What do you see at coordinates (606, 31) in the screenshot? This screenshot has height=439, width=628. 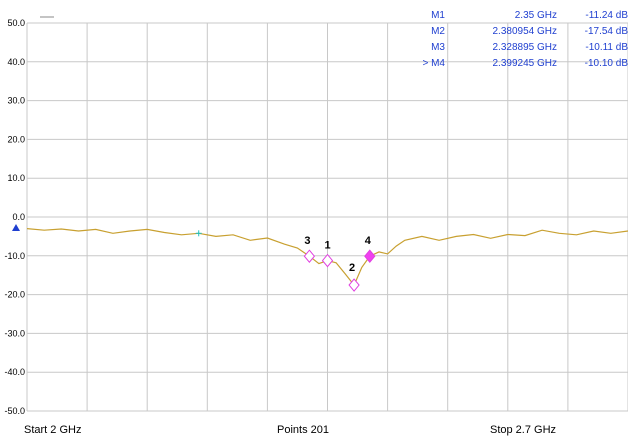 I see `marker-value: -17.54 dB` at bounding box center [606, 31].